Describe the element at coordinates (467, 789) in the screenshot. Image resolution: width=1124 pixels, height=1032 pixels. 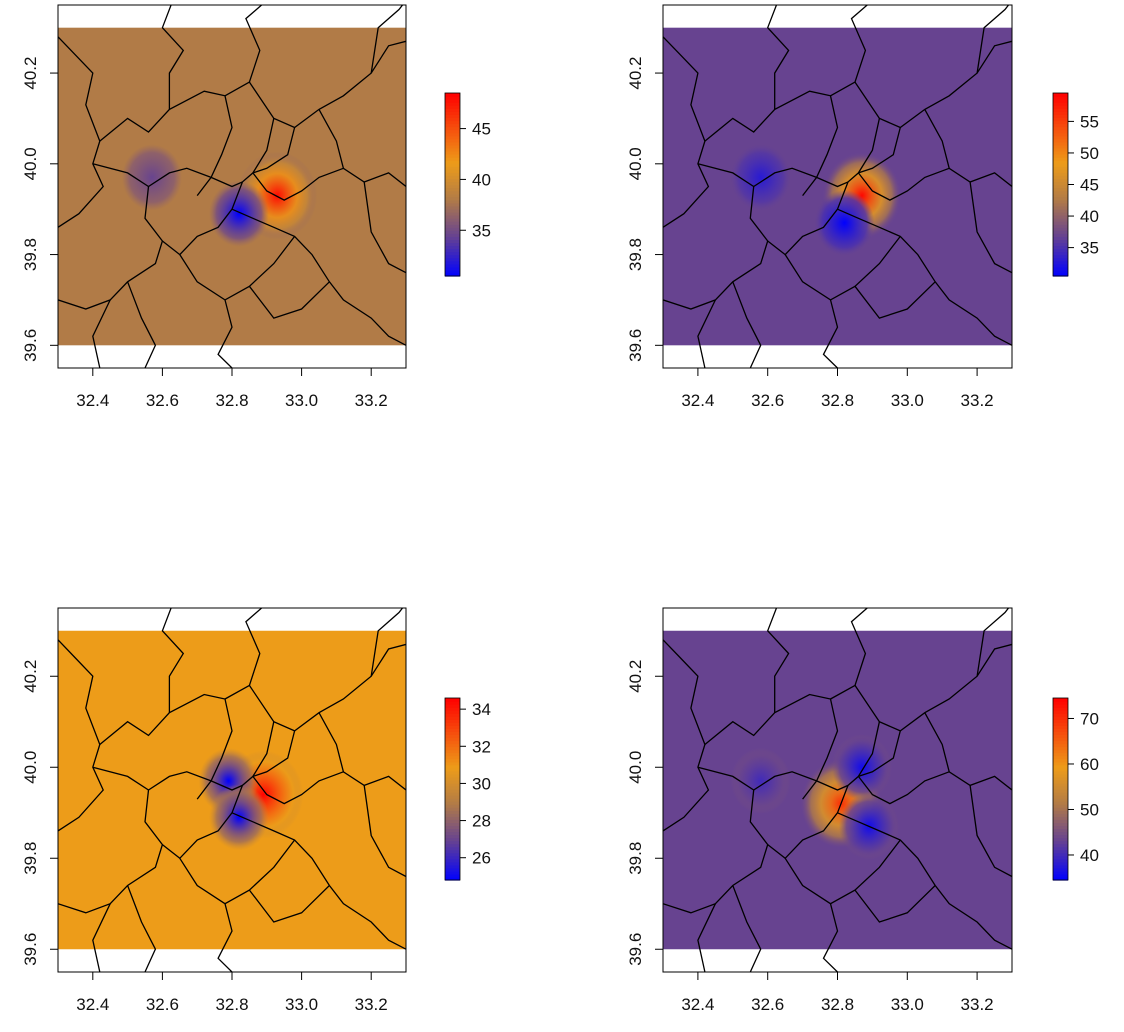
I see `colorbar: 26 28 30 32 34` at that location.